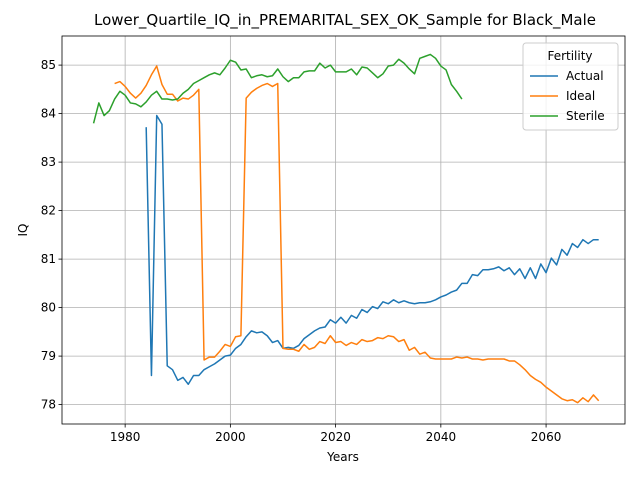 The image size is (640, 480). I want to click on y-tick-label: 85, so click(48, 65).